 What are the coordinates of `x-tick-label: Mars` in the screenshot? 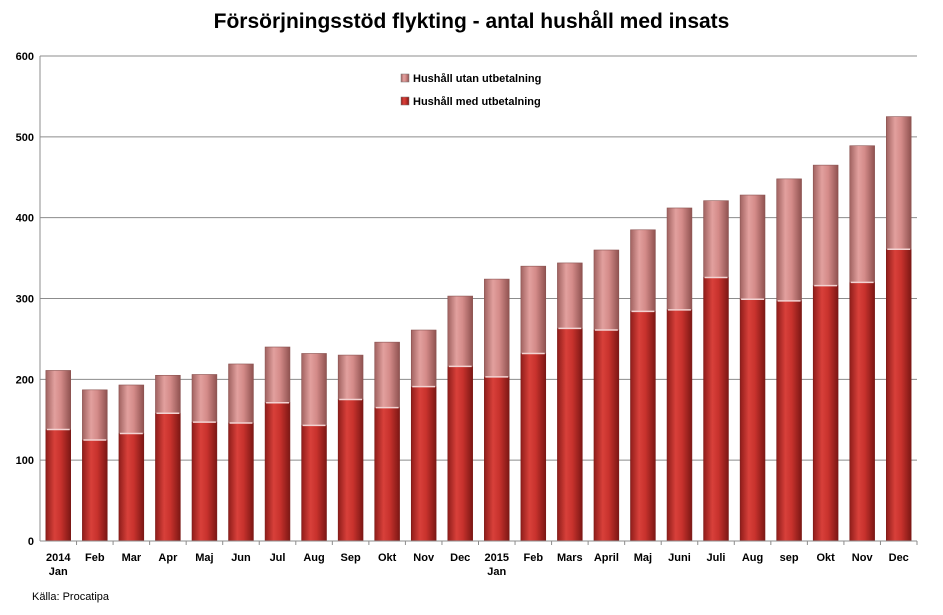 It's located at (570, 558).